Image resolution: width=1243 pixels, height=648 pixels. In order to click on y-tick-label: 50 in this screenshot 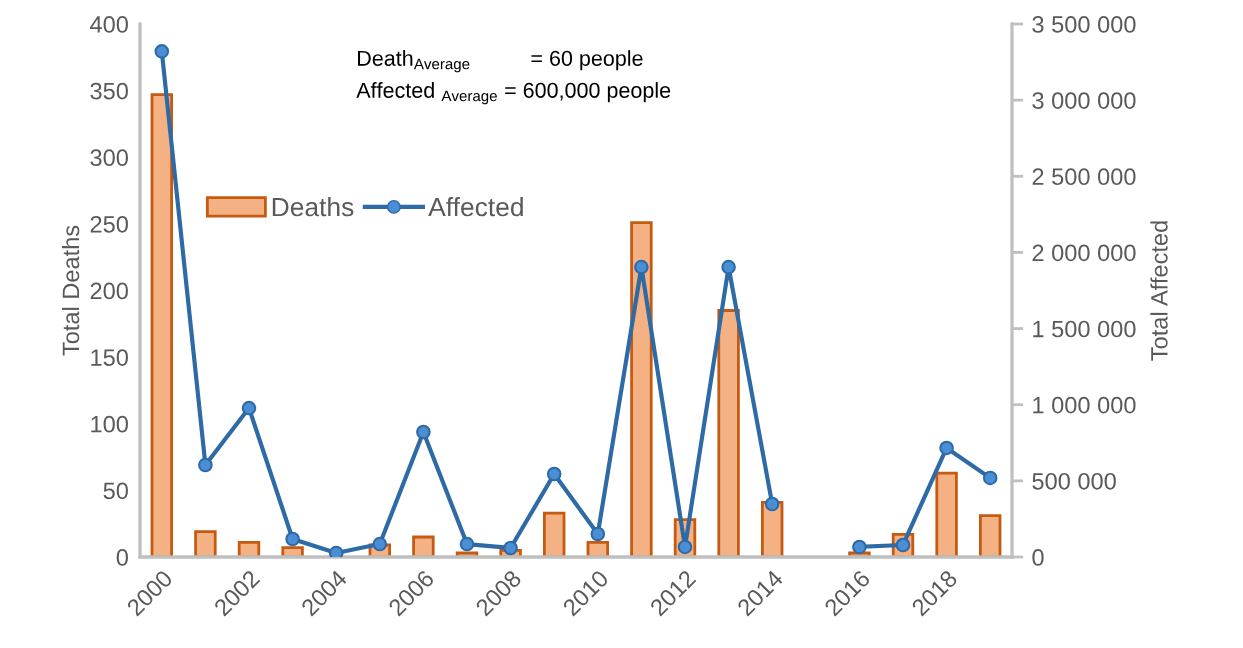, I will do `click(115, 491)`.